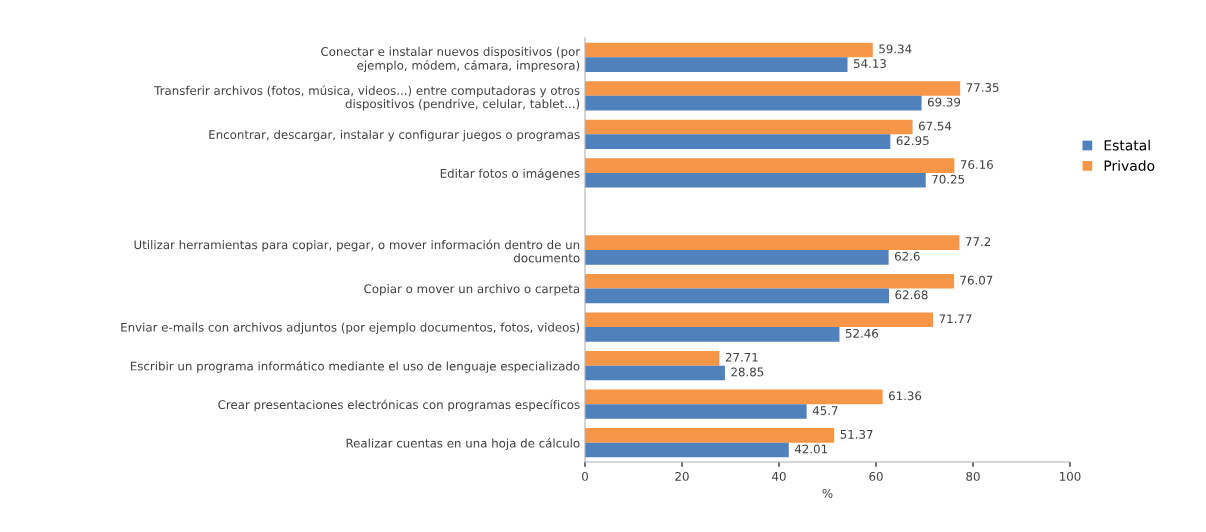 The width and height of the screenshot is (1206, 532). Describe the element at coordinates (973, 476) in the screenshot. I see `x-tick-label: 80` at that location.